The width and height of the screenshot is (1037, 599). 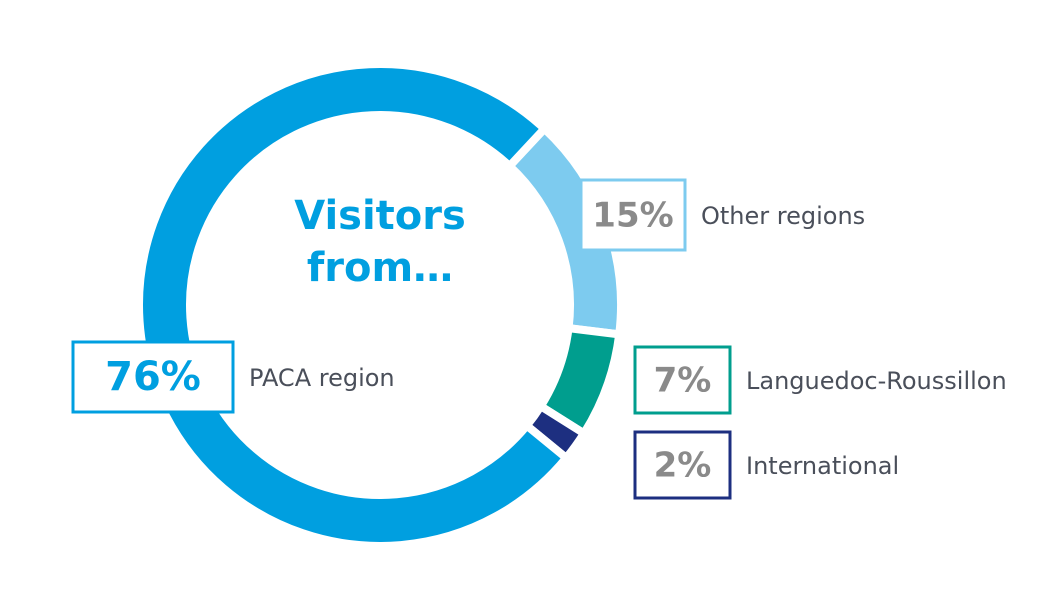 What do you see at coordinates (822, 466) in the screenshot?
I see `legend-label: International` at bounding box center [822, 466].